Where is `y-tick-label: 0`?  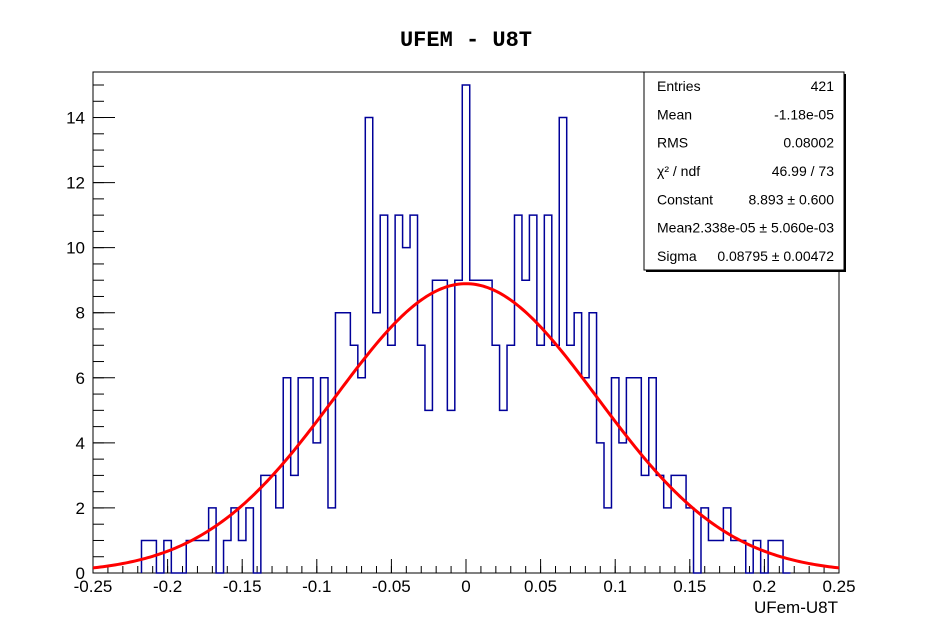
y-tick-label: 0 is located at coordinates (80, 573).